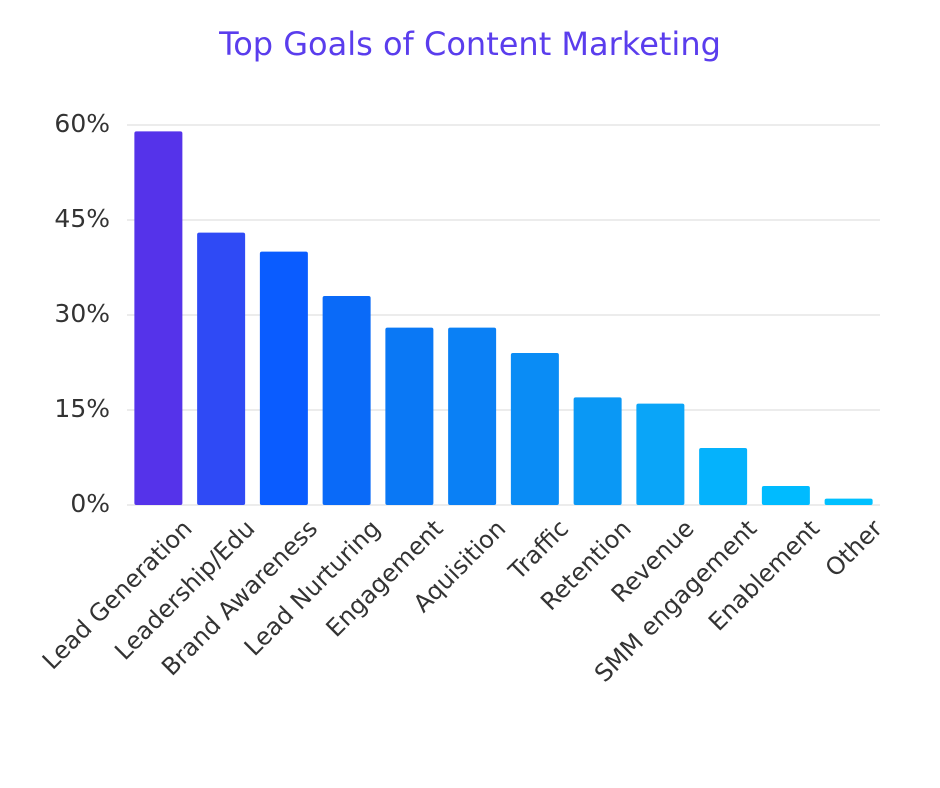  I want to click on y-tick-label: 60%, so click(82, 123).